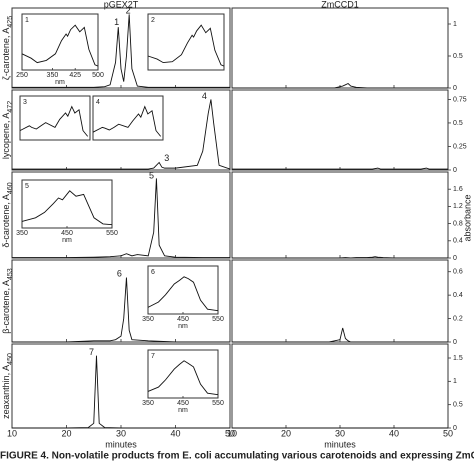  Describe the element at coordinates (448, 433) in the screenshot. I see `x-tick-label: 50` at that location.